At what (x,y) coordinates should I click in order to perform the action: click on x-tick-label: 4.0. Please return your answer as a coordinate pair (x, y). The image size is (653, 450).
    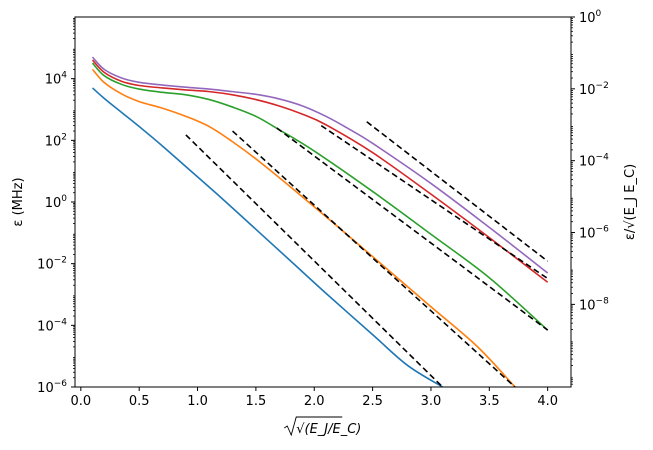
    Looking at the image, I should click on (547, 401).